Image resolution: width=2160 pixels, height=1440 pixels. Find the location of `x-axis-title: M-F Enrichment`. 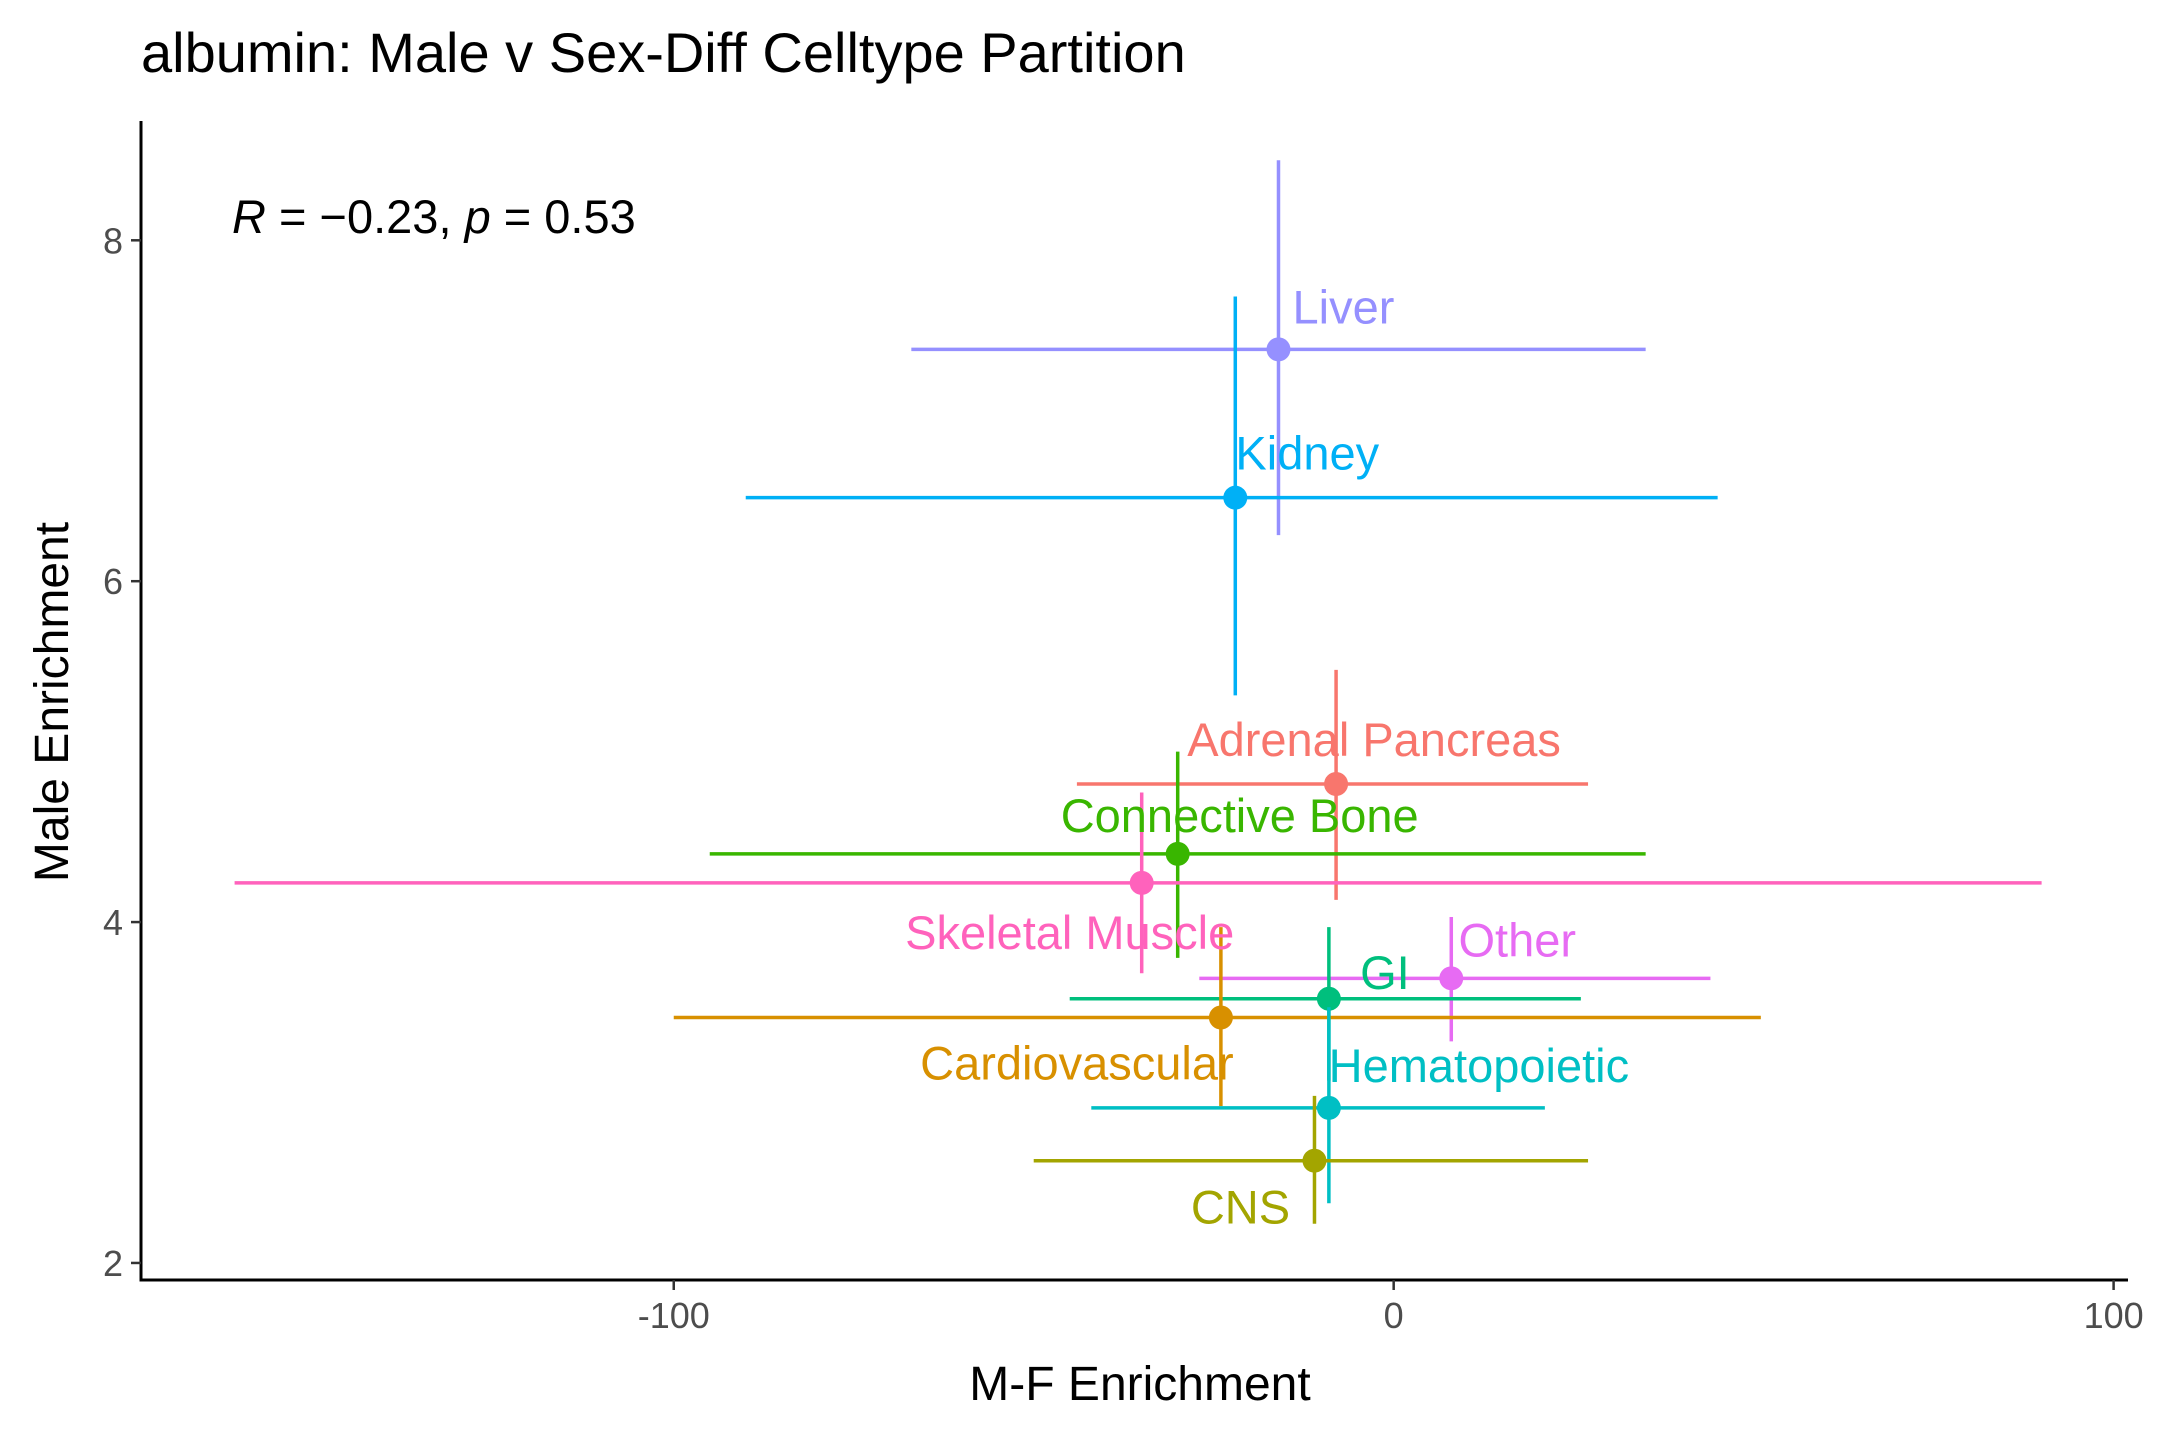

x-axis-title: M-F Enrichment is located at coordinates (1139, 1384).